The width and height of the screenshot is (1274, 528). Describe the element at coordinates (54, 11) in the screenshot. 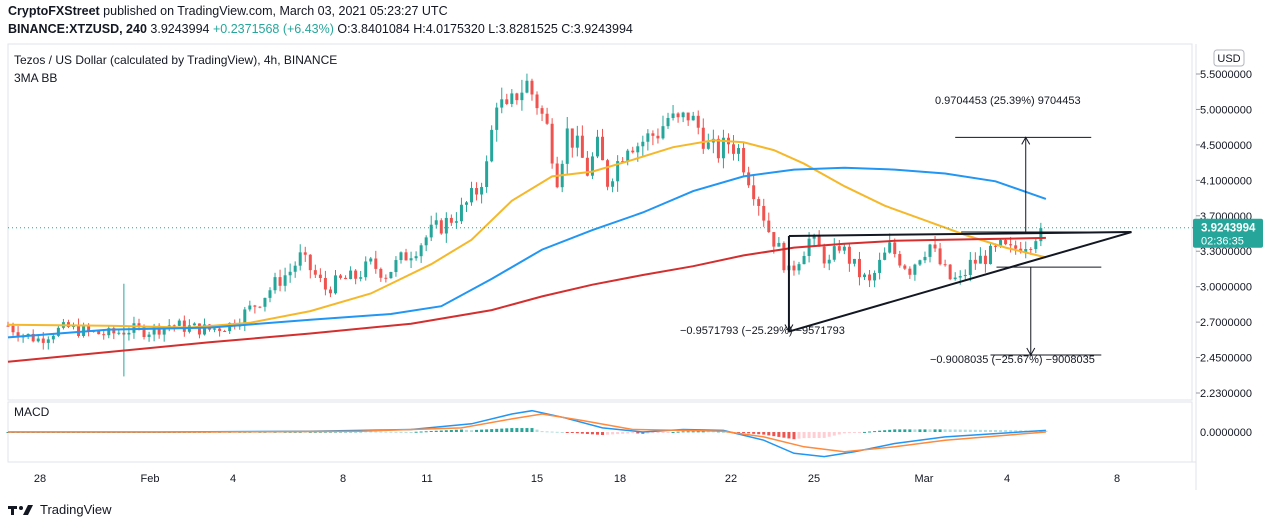

I see `publisher-name: CryptoFXStreet` at that location.